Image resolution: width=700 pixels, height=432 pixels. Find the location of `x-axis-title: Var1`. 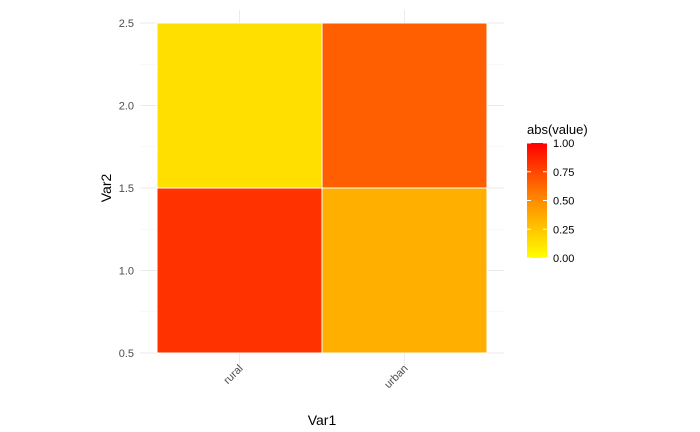

x-axis-title: Var1 is located at coordinates (322, 420).